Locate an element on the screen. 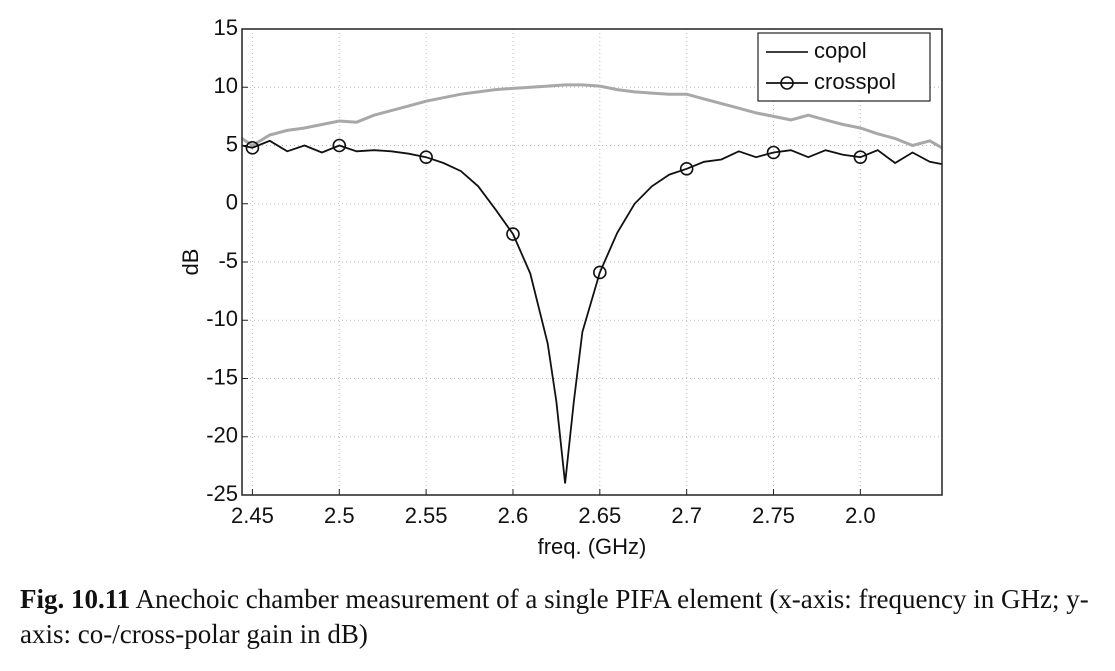 This screenshot has width=1115, height=671. caption-label: Fig. 10.11 is located at coordinates (75, 599).